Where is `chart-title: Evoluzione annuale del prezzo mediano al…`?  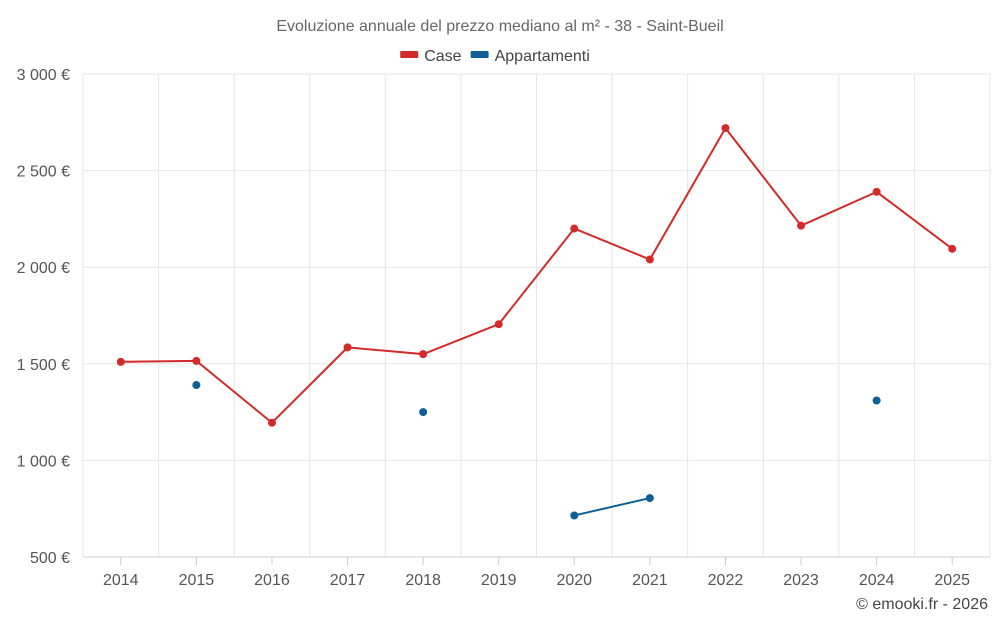
chart-title: Evoluzione annuale del prezzo mediano al… is located at coordinates (499, 26).